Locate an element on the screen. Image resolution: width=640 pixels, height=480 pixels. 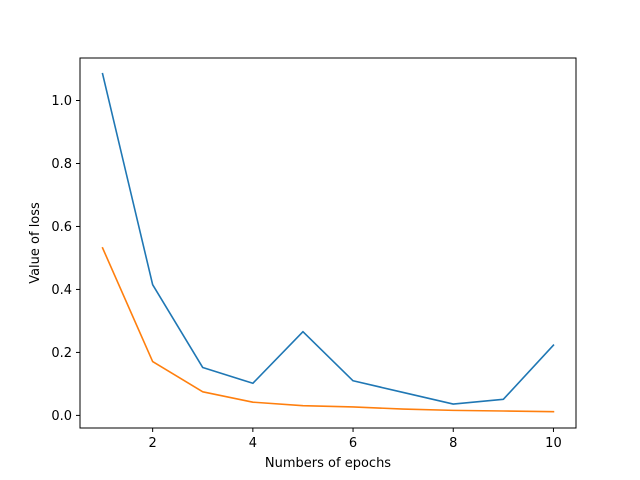
x-axis-label: Numbers of epochs is located at coordinates (328, 463).